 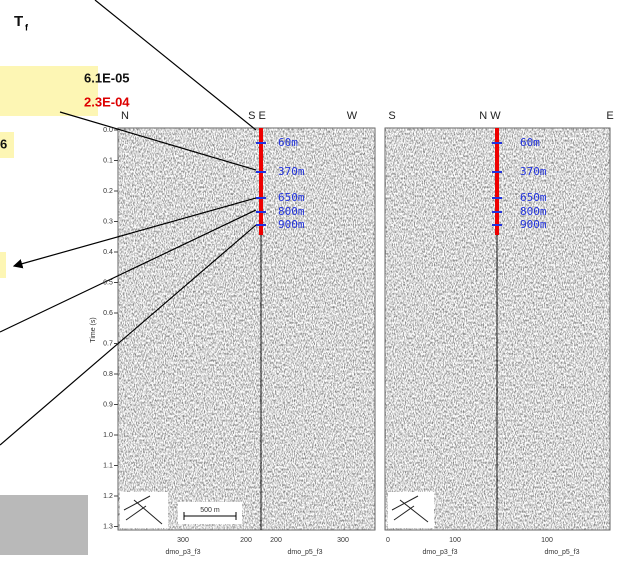 I want to click on title-sub: f, so click(x=27, y=27).